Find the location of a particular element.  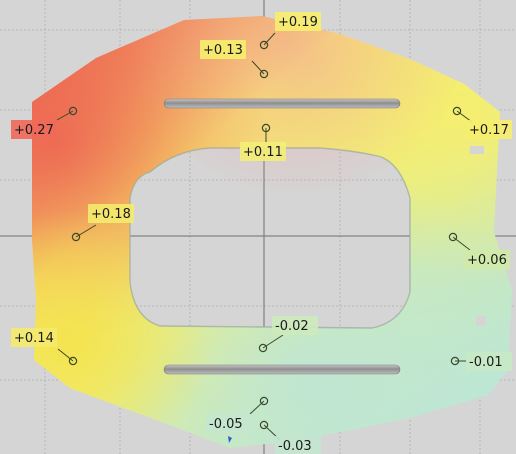

callout-label: -0.01 is located at coordinates (486, 362).